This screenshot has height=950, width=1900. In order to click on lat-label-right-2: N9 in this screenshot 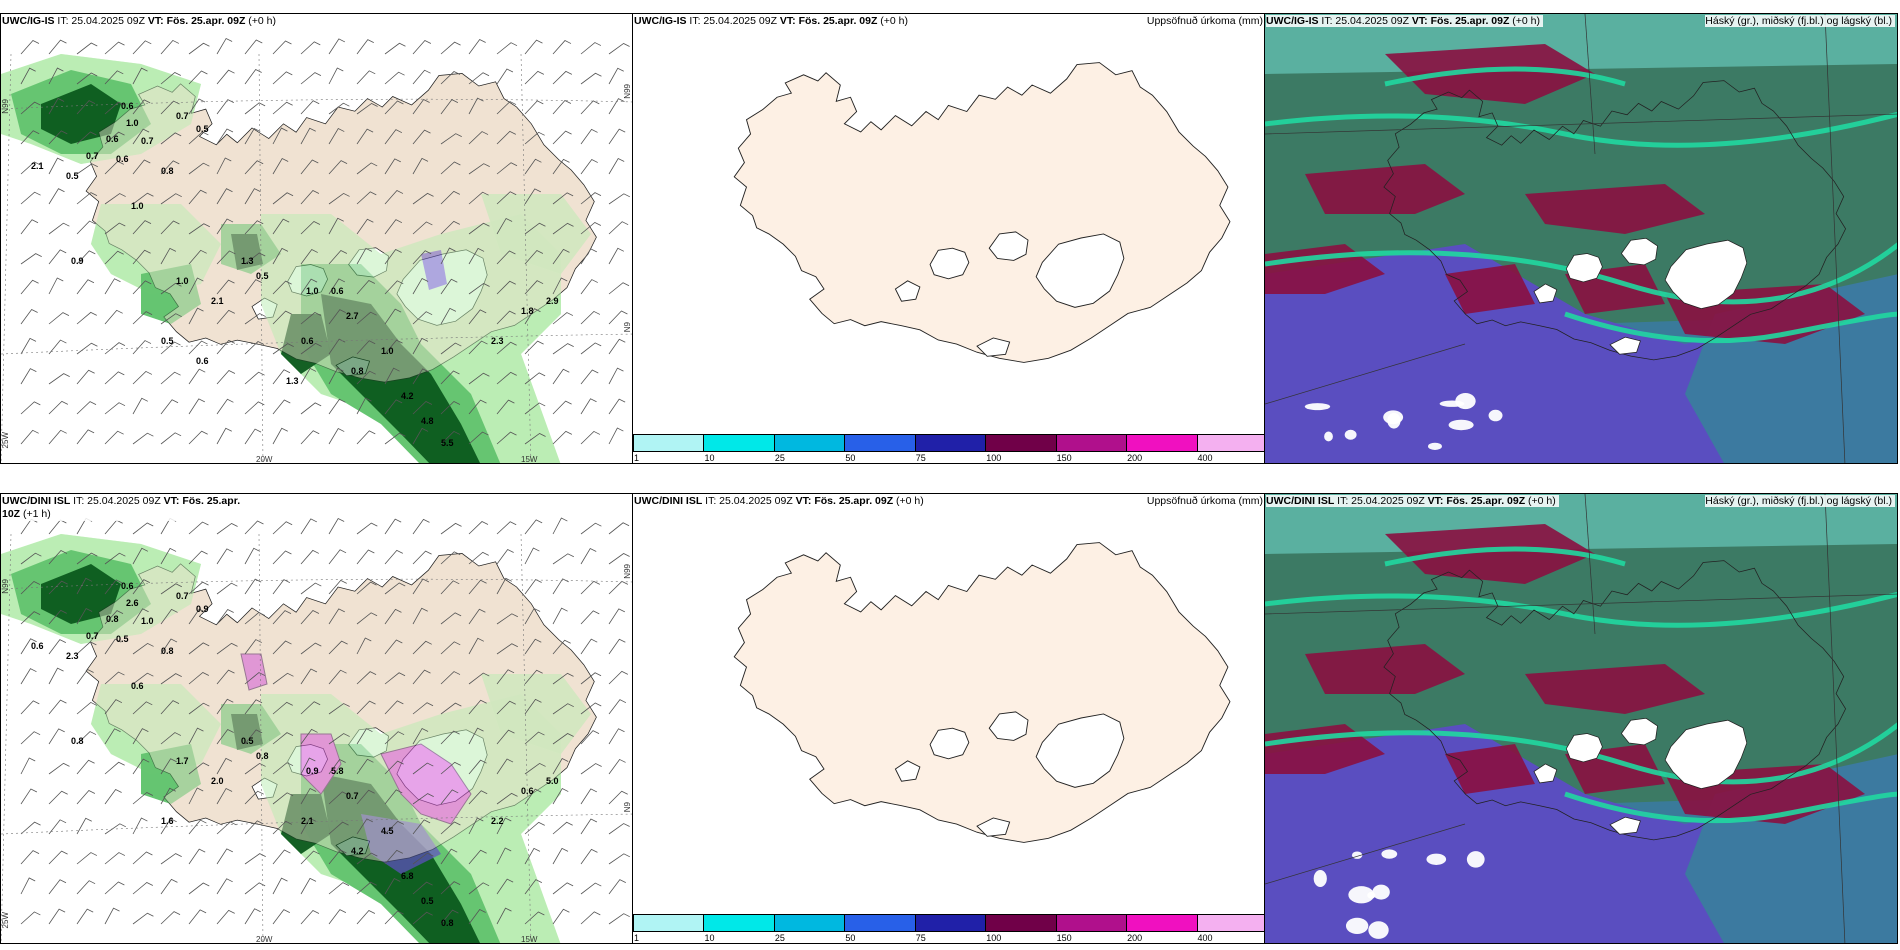, I will do `click(627, 327)`.